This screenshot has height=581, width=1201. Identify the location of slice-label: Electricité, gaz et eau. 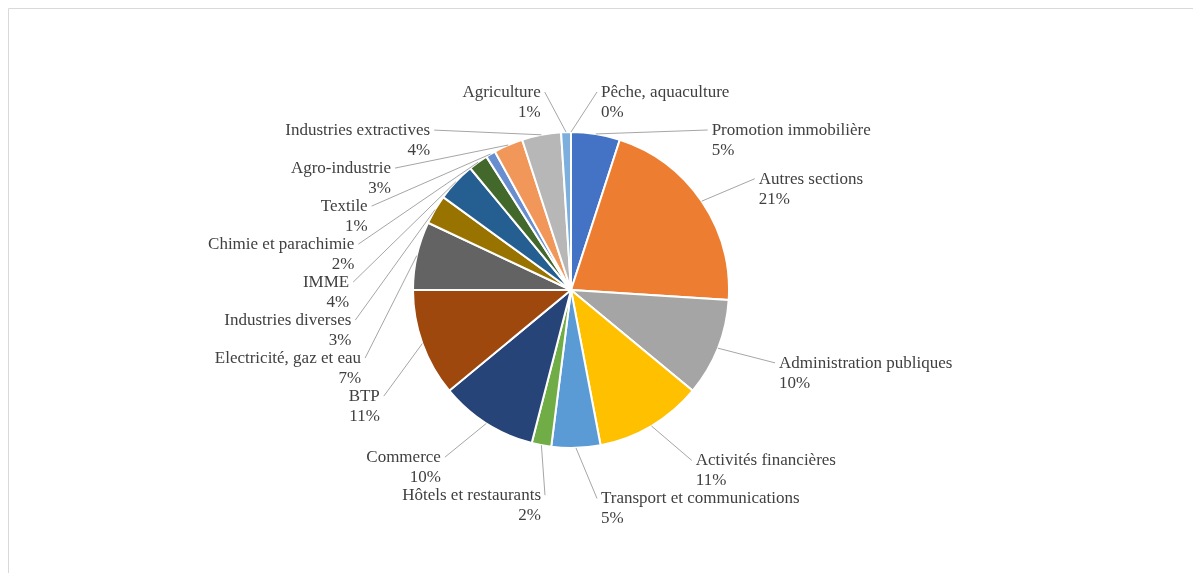
(288, 358).